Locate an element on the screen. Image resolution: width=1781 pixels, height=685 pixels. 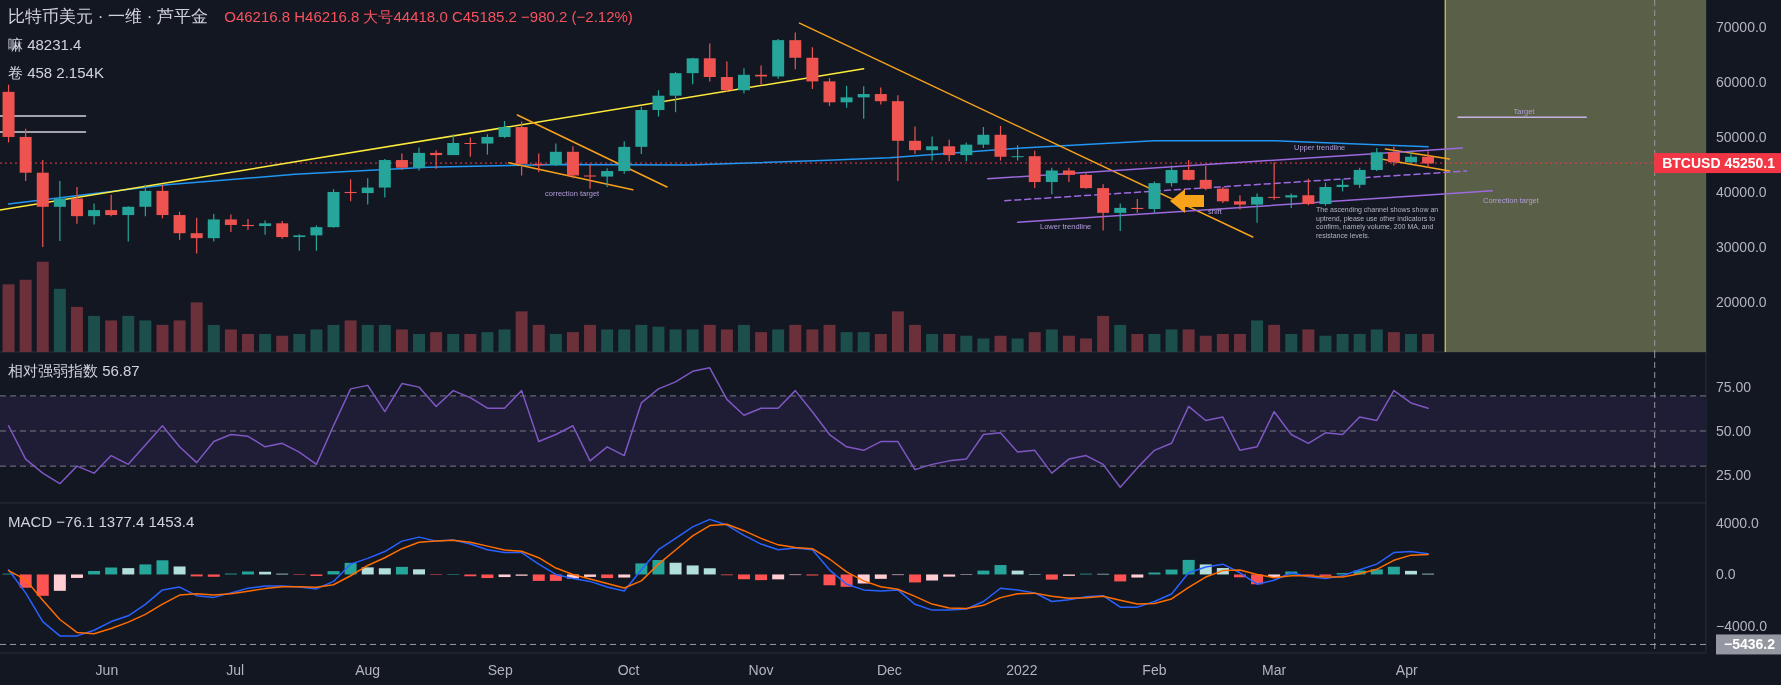
y-tick-label: 30000.0 is located at coordinates (1741, 246).